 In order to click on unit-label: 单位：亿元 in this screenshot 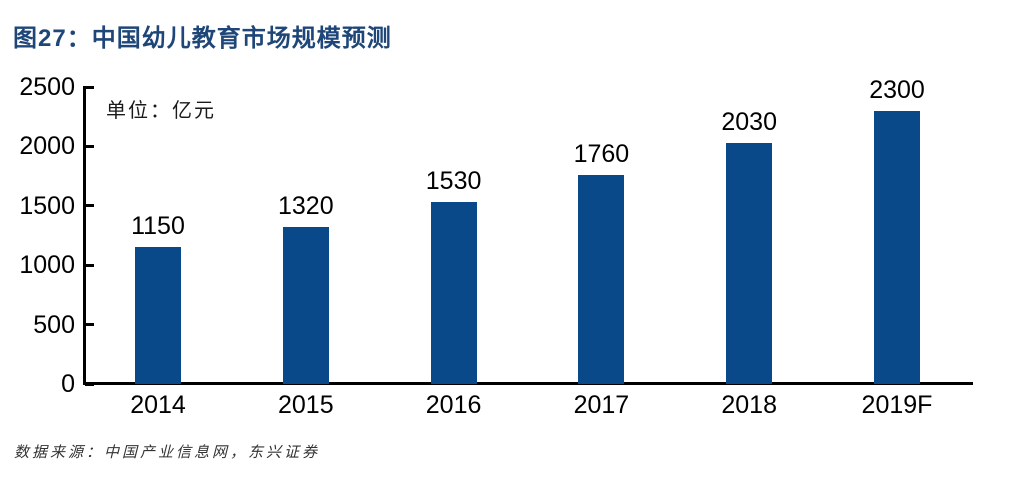, I will do `click(161, 111)`.